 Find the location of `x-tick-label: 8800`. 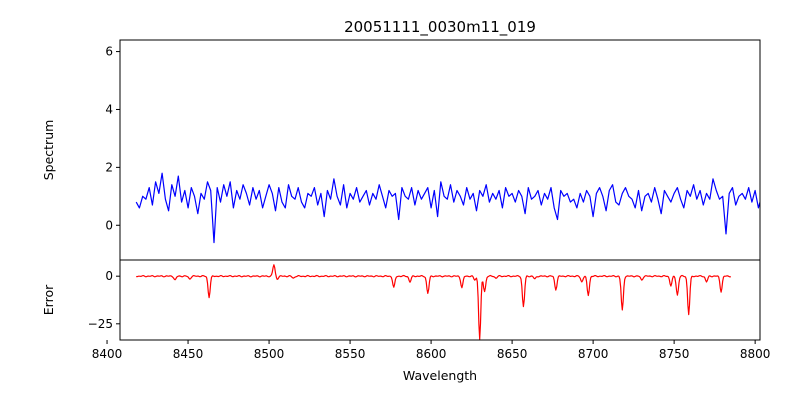

x-tick-label: 8800 is located at coordinates (755, 354).